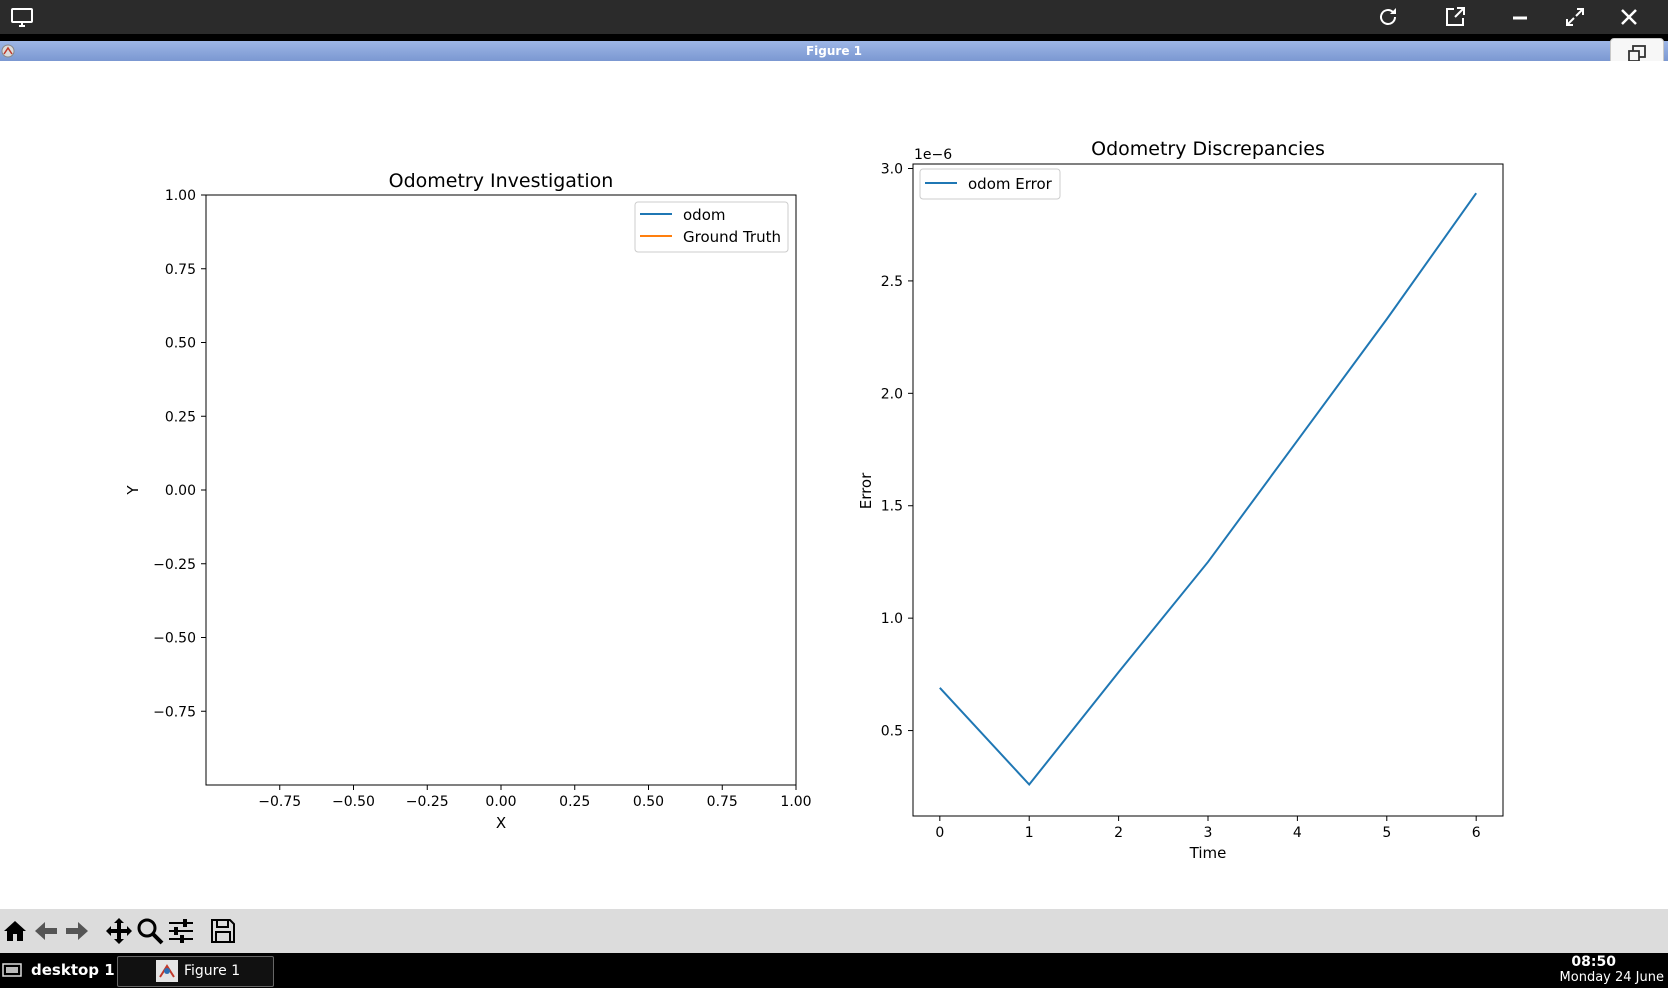 The height and width of the screenshot is (988, 1668). Describe the element at coordinates (892, 507) in the screenshot. I see `y-tick-label: 1.5` at that location.